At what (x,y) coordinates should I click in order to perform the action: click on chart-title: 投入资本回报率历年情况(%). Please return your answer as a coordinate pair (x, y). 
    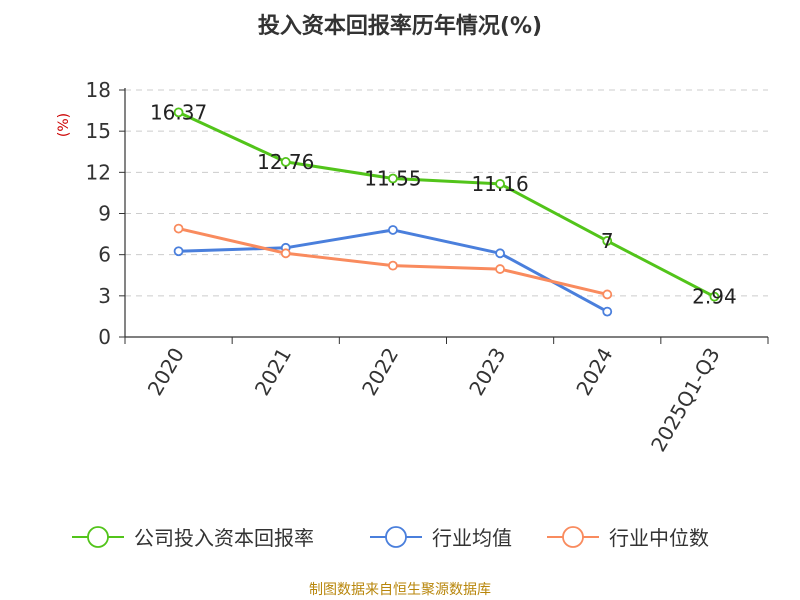
    Looking at the image, I should click on (400, 26).